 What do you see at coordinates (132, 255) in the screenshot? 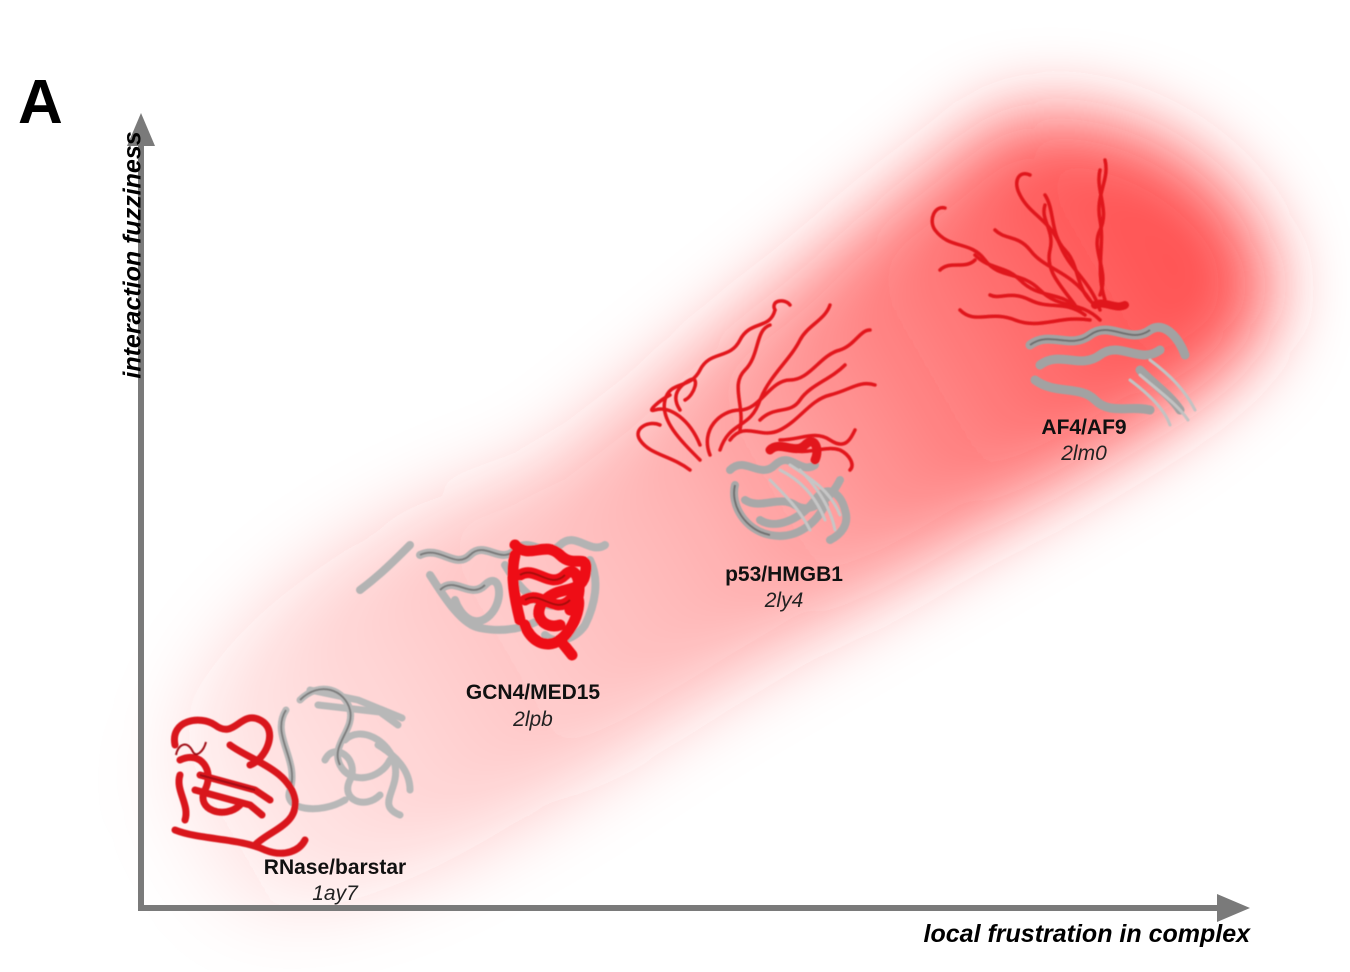
I see `y-axis-label: interaction fuzziness` at bounding box center [132, 255].